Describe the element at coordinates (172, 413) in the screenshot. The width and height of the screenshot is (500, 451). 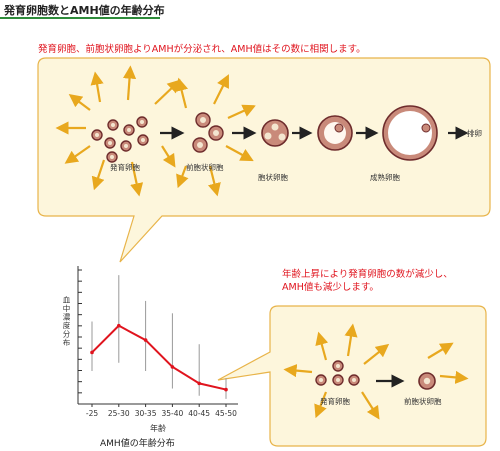
I see `chart-x-tick-label: 35-40` at that location.